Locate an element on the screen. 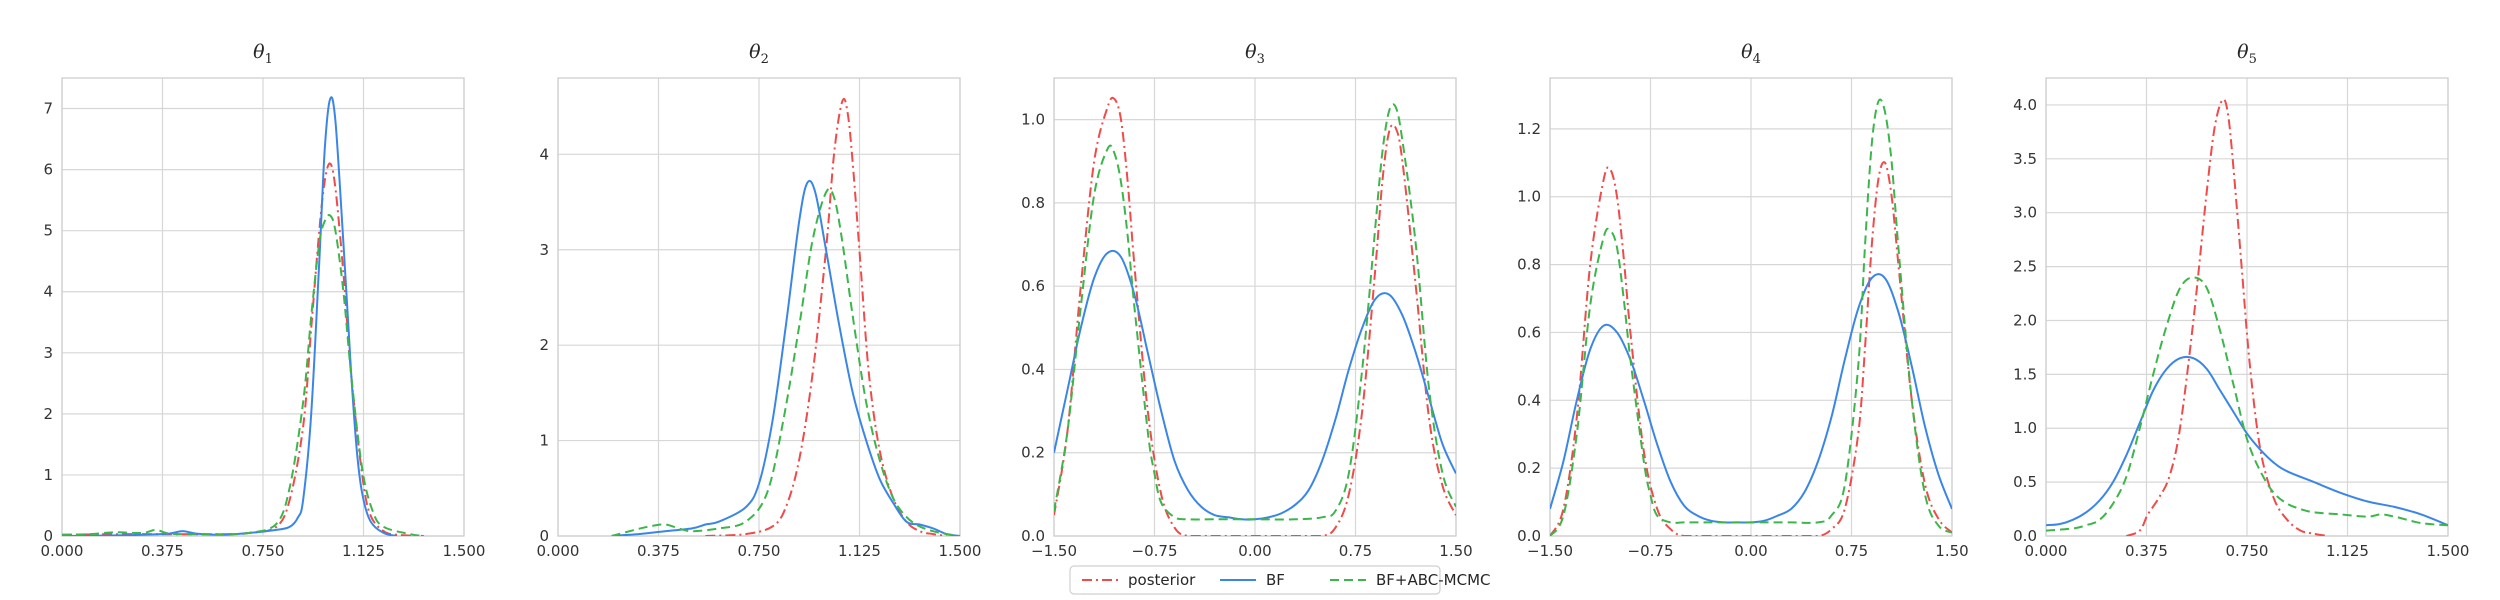 The width and height of the screenshot is (2500, 600). subplot-title: θ3 is located at coordinates (1255, 54).